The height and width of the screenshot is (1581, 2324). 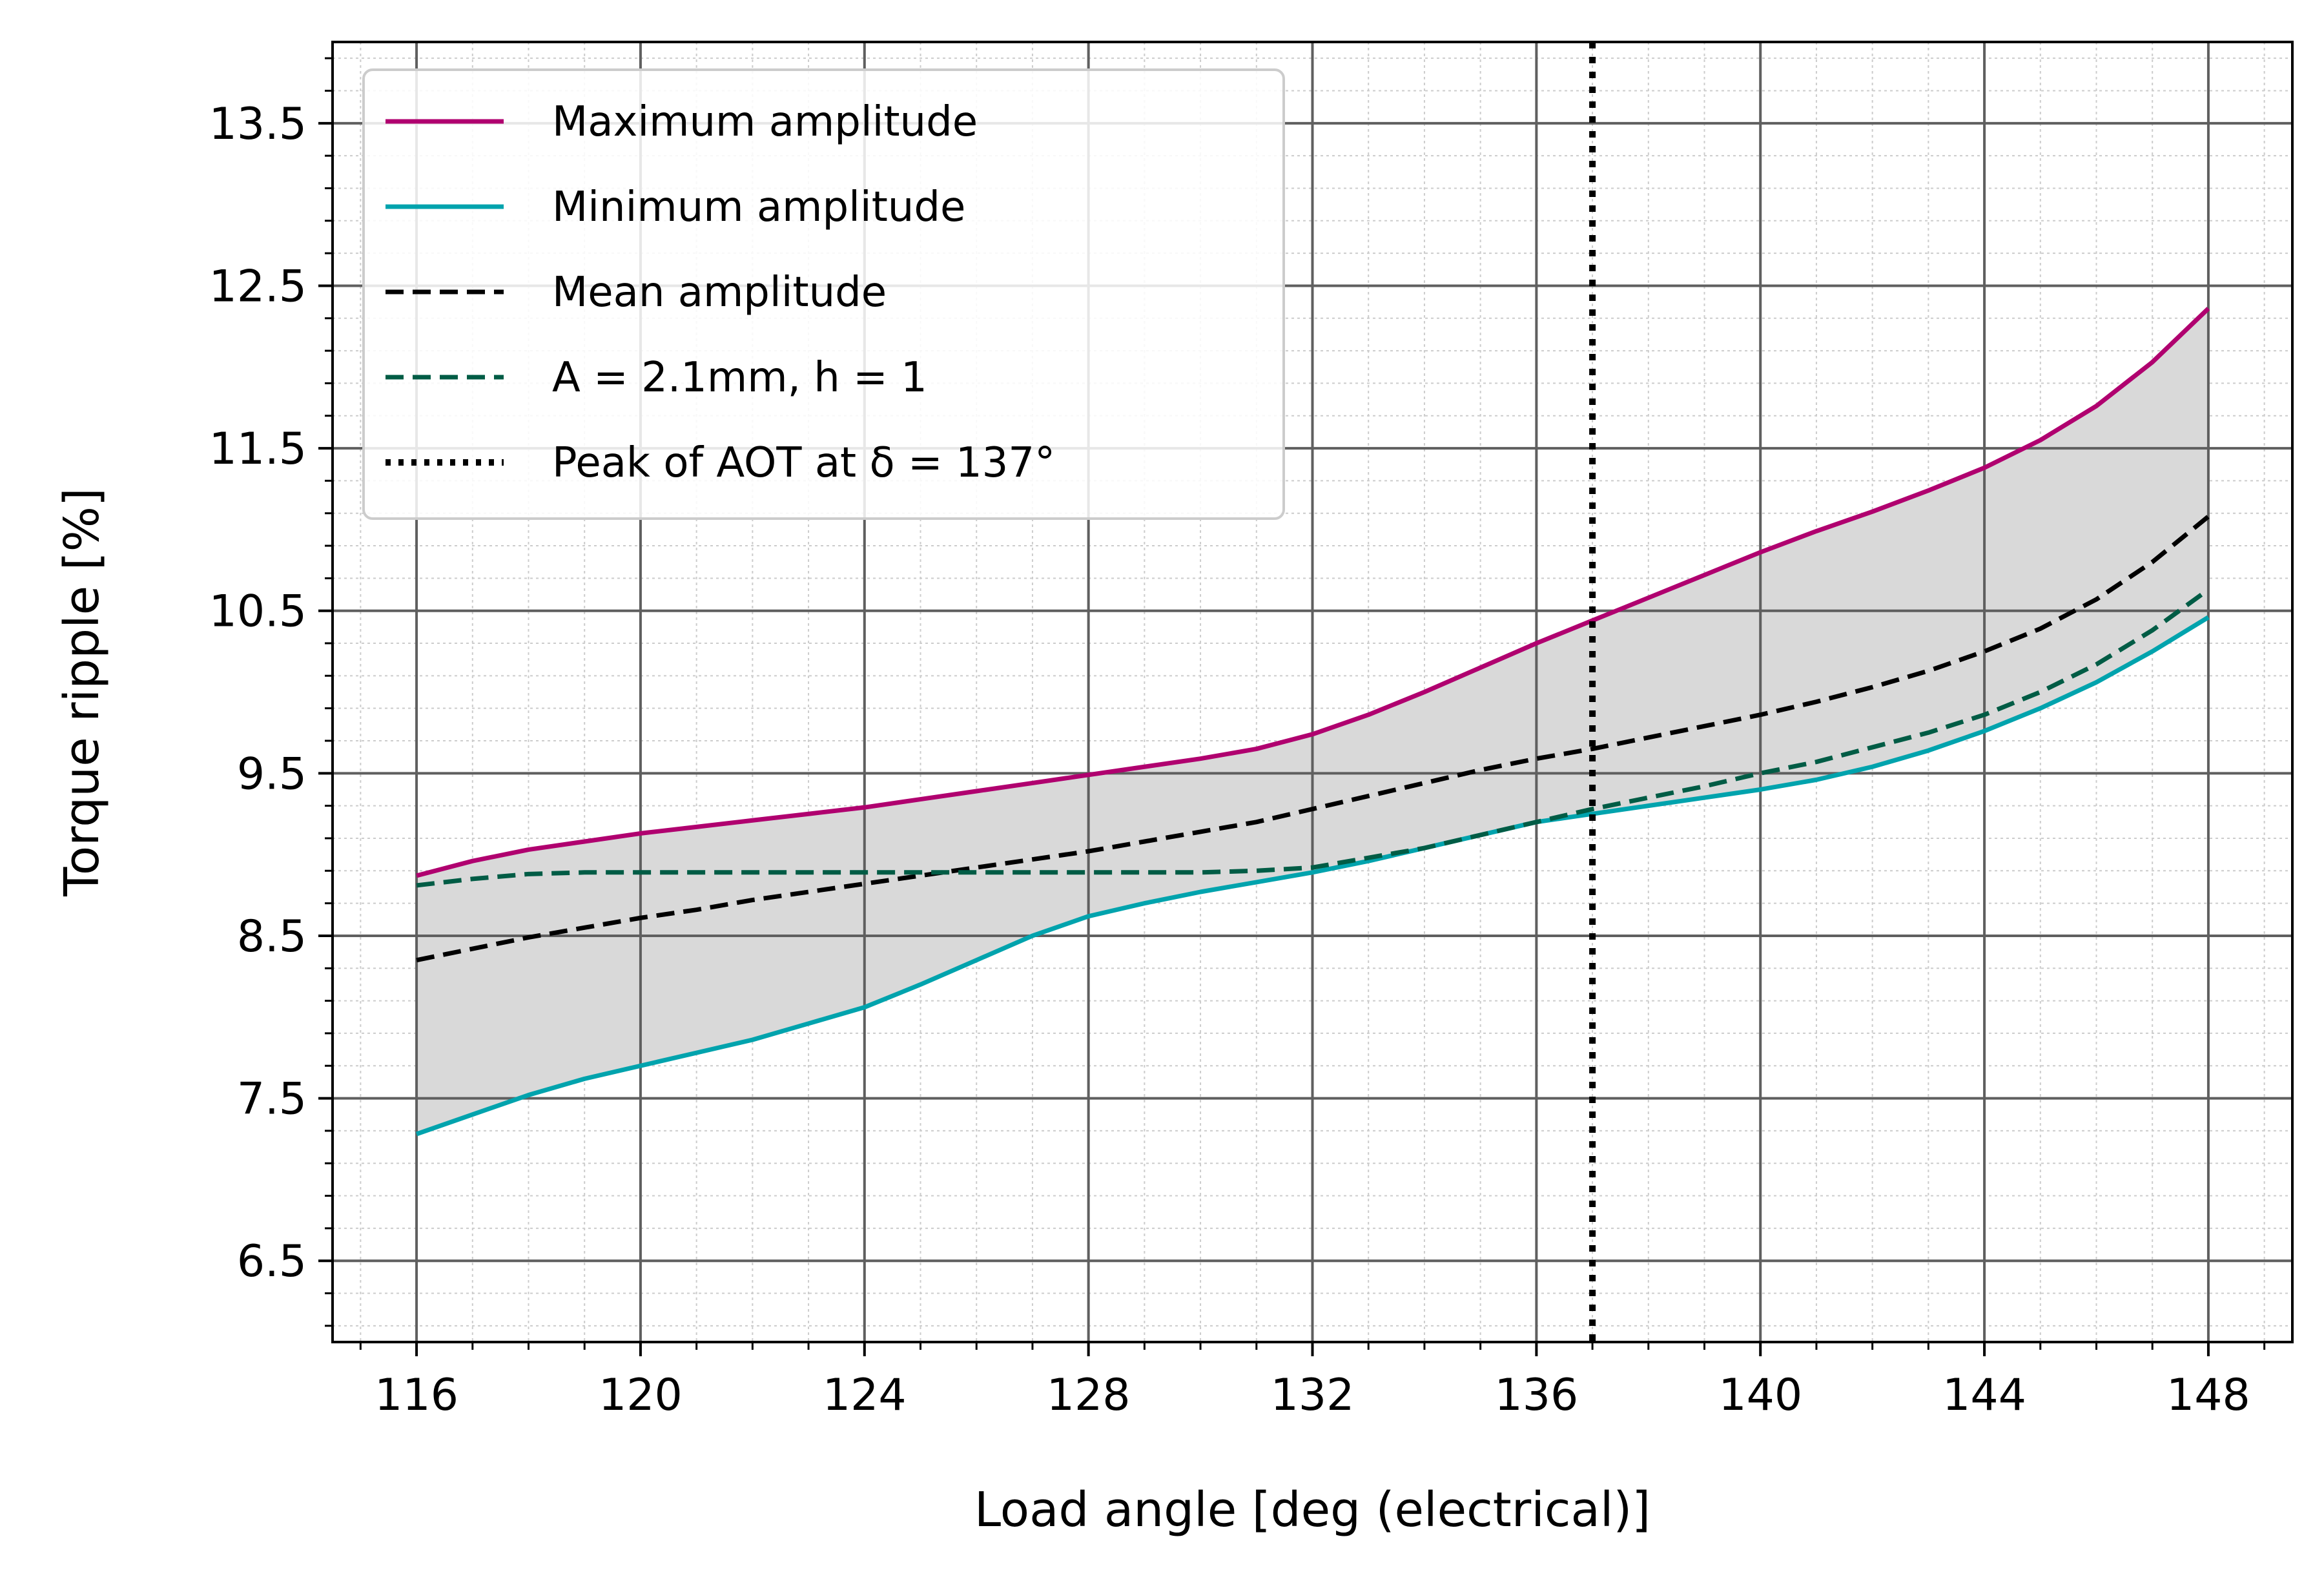 What do you see at coordinates (2208, 1395) in the screenshot?
I see `x-tick-label: 148` at bounding box center [2208, 1395].